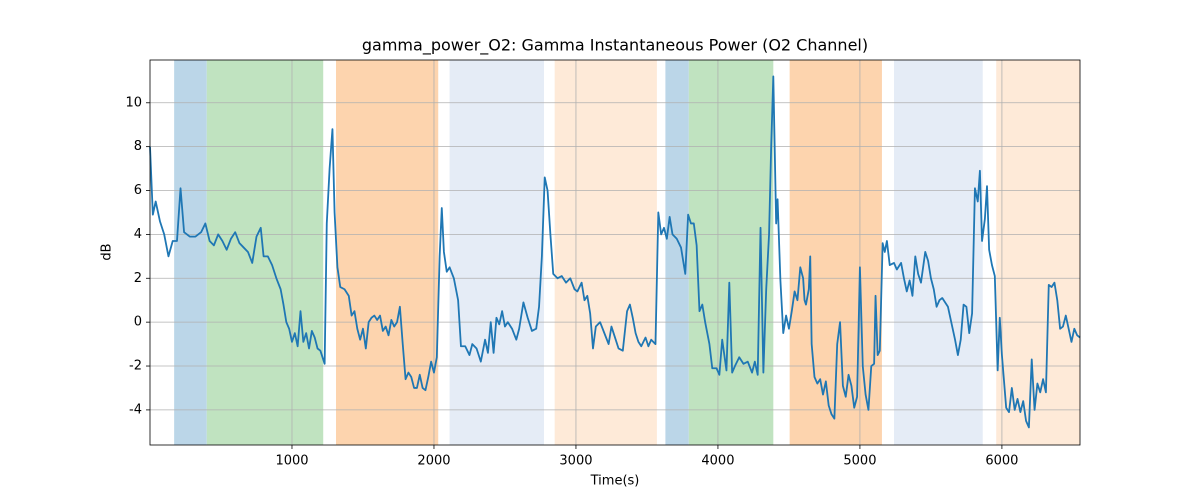  I want to click on x-tick-label: 4000, so click(717, 461).